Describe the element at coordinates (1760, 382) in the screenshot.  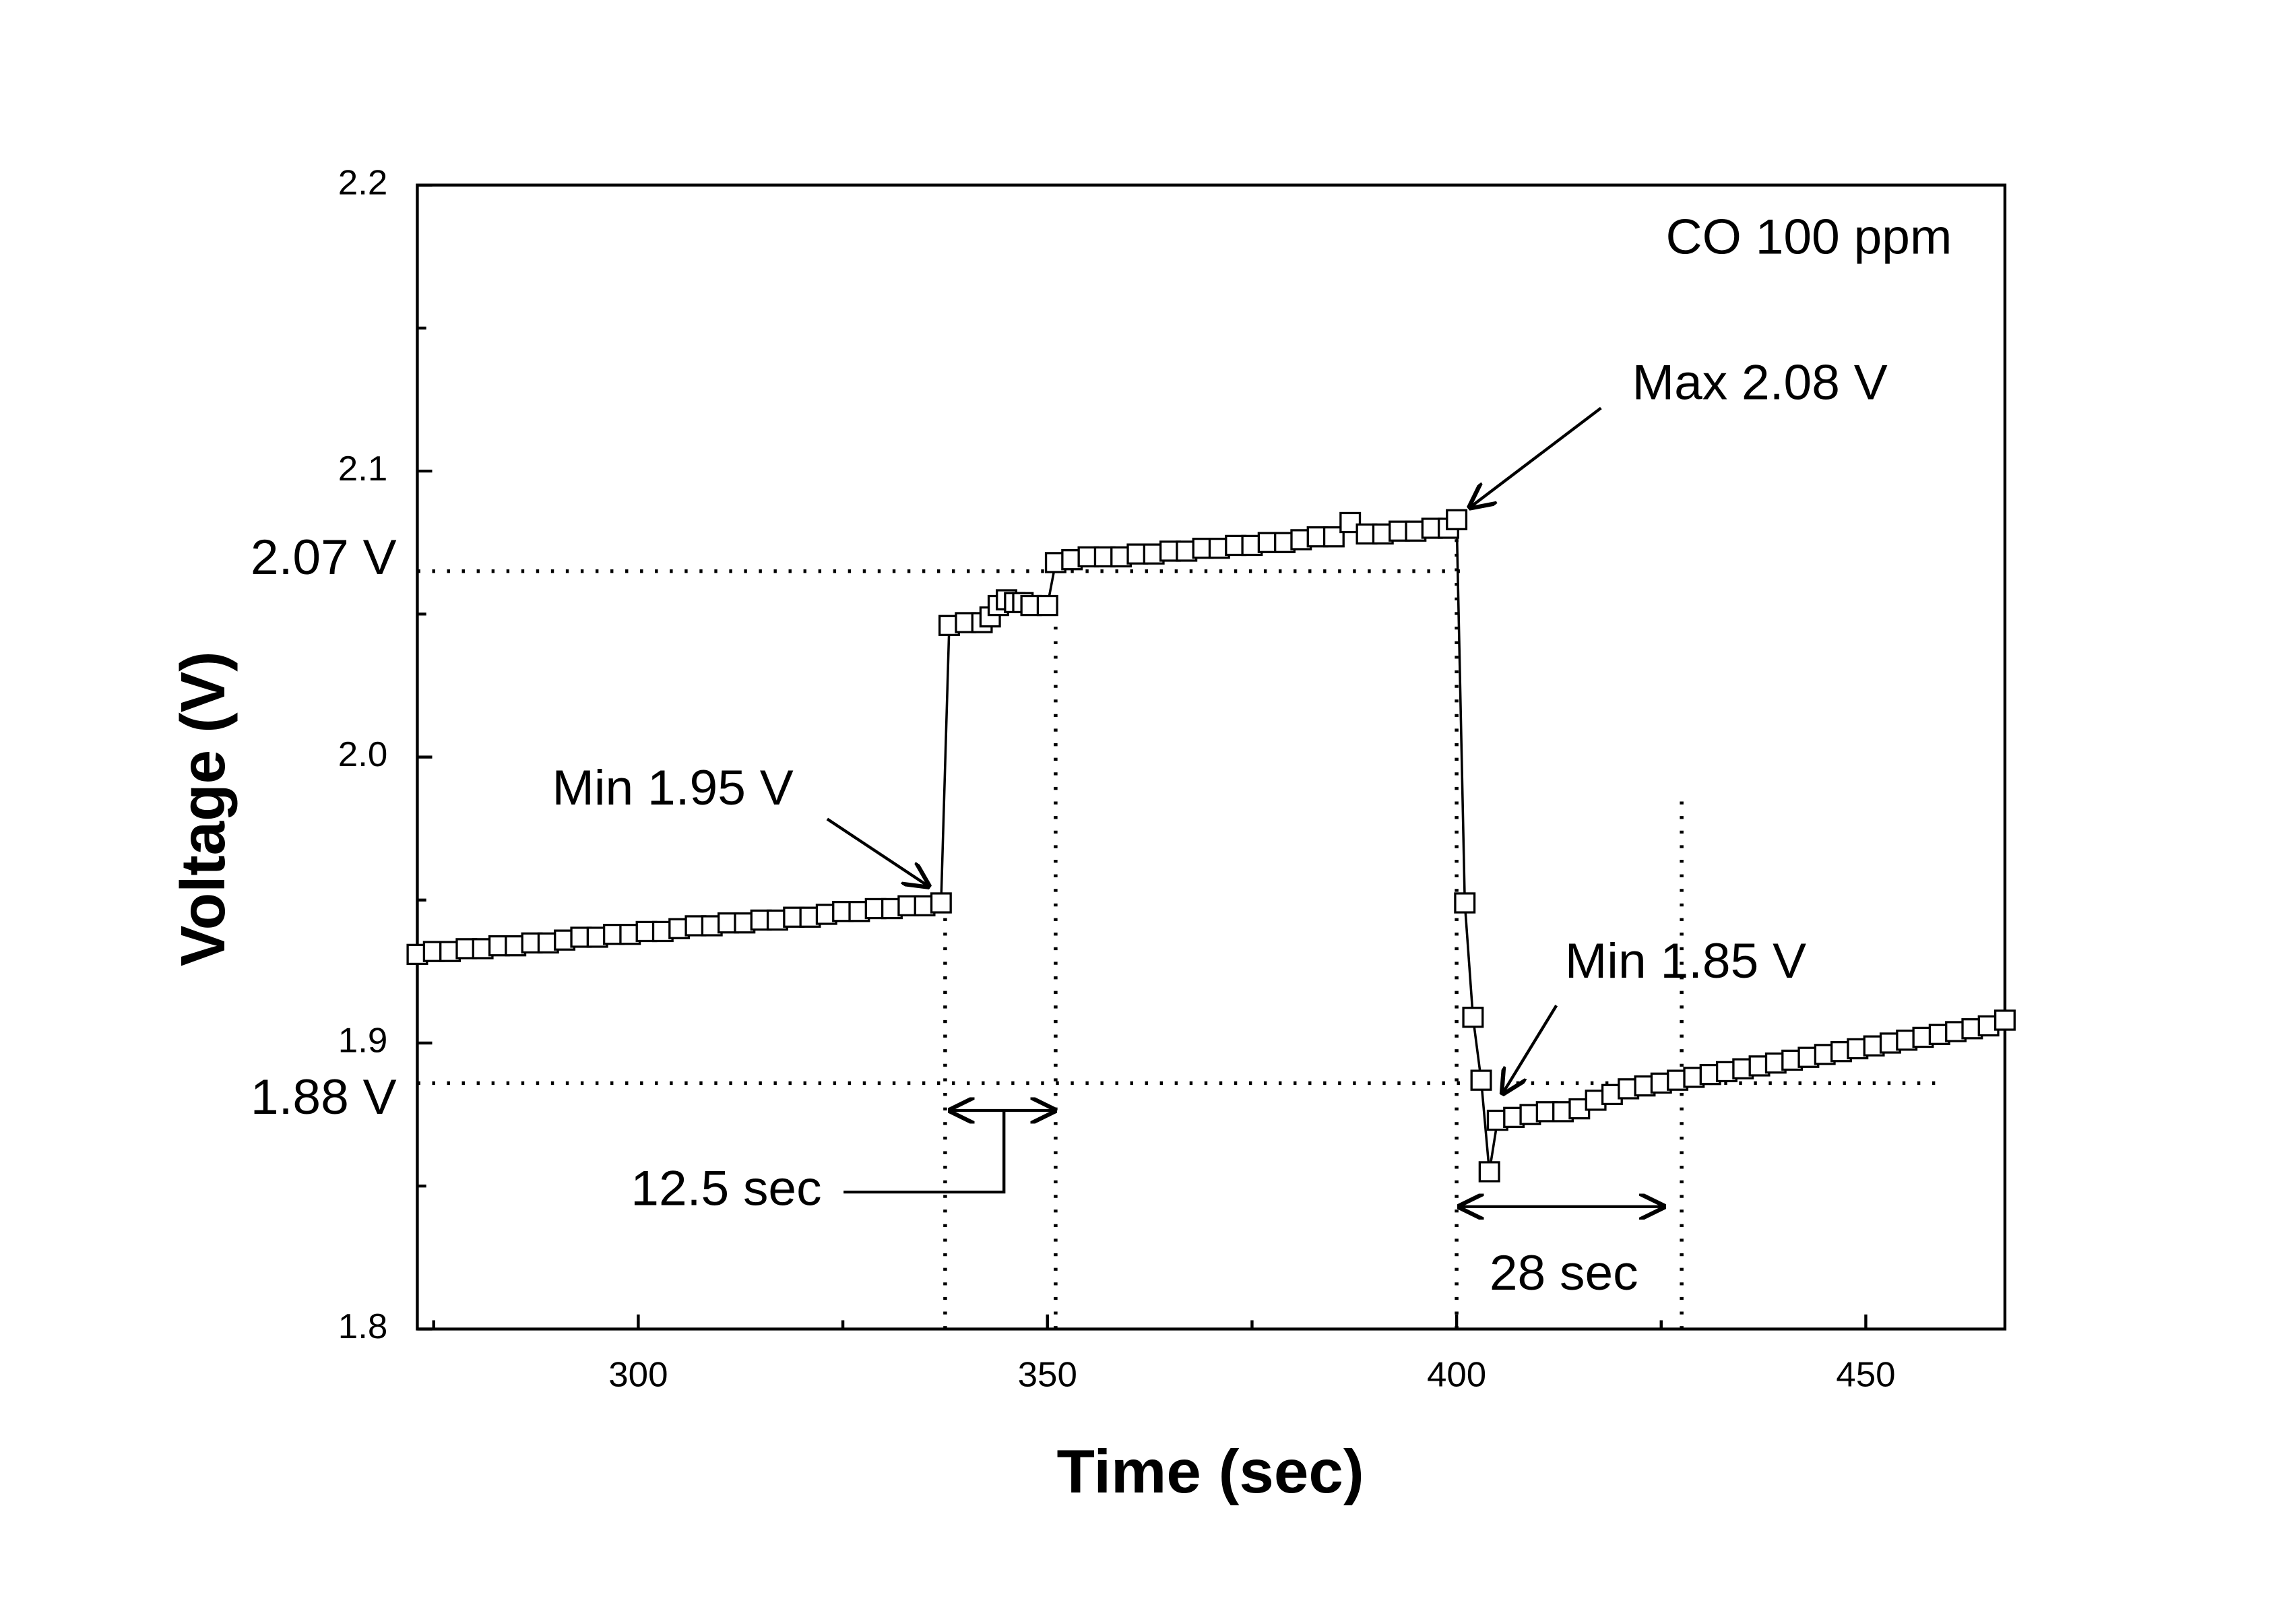
I see `max-label: Max 2.08 V` at that location.